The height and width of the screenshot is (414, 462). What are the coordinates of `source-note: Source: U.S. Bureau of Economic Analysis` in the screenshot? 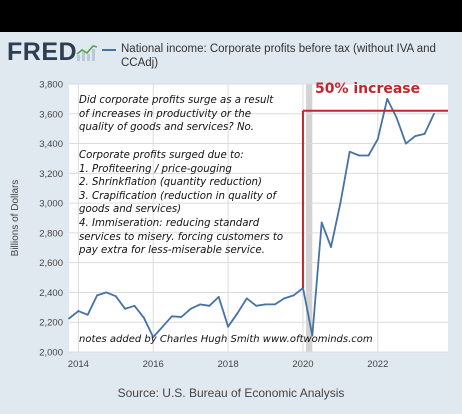 It's located at (231, 393).